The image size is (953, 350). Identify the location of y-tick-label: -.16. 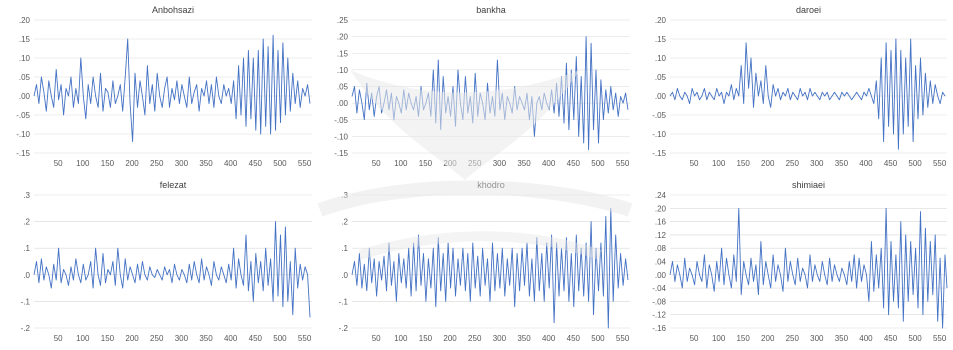
(659, 328).